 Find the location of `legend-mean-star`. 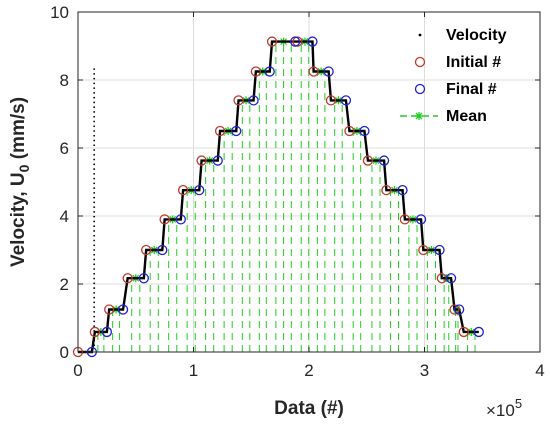

legend-mean-star is located at coordinates (419, 116).